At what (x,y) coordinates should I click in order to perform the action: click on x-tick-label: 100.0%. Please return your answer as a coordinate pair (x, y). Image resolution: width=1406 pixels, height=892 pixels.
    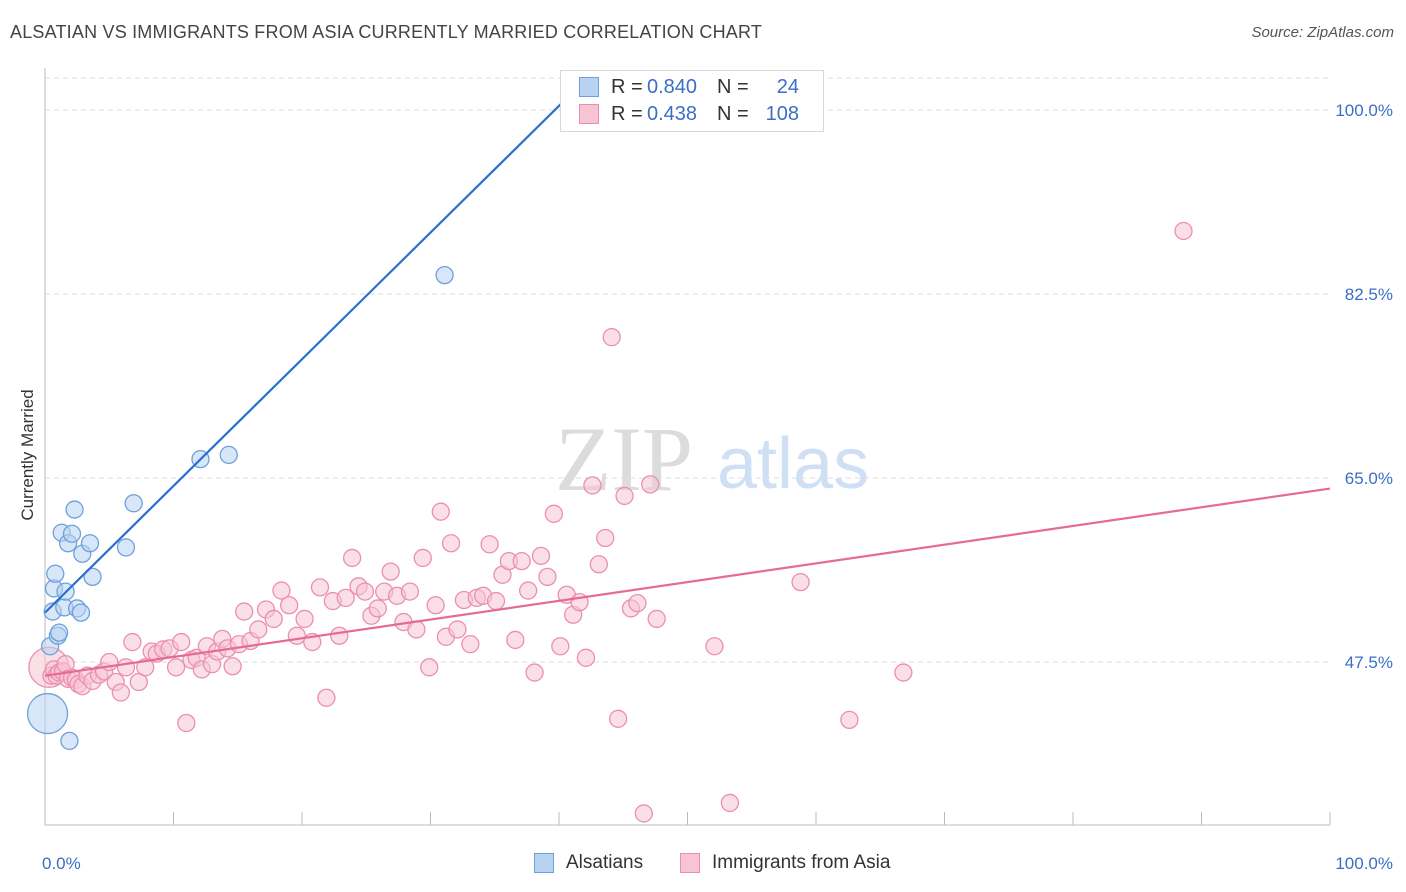
    Looking at the image, I should click on (1364, 863).